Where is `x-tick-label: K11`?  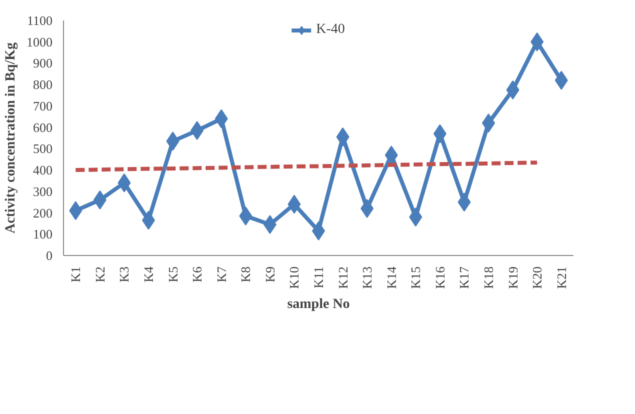 x-tick-label: K11 is located at coordinates (318, 277).